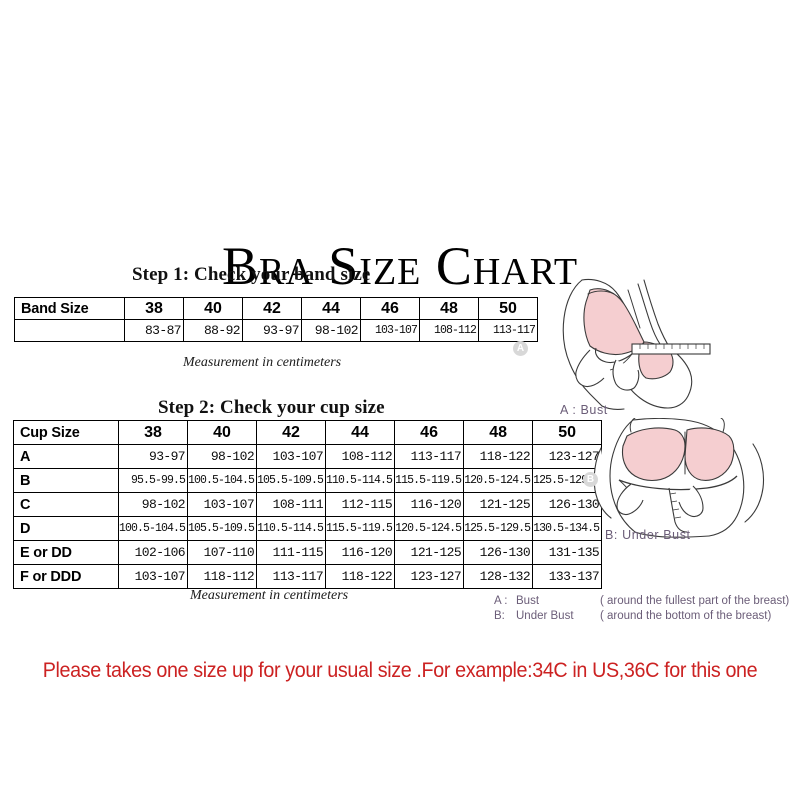 This screenshot has width=800, height=800. Describe the element at coordinates (331, 308) in the screenshot. I see `band-table-column-header: 44` at that location.